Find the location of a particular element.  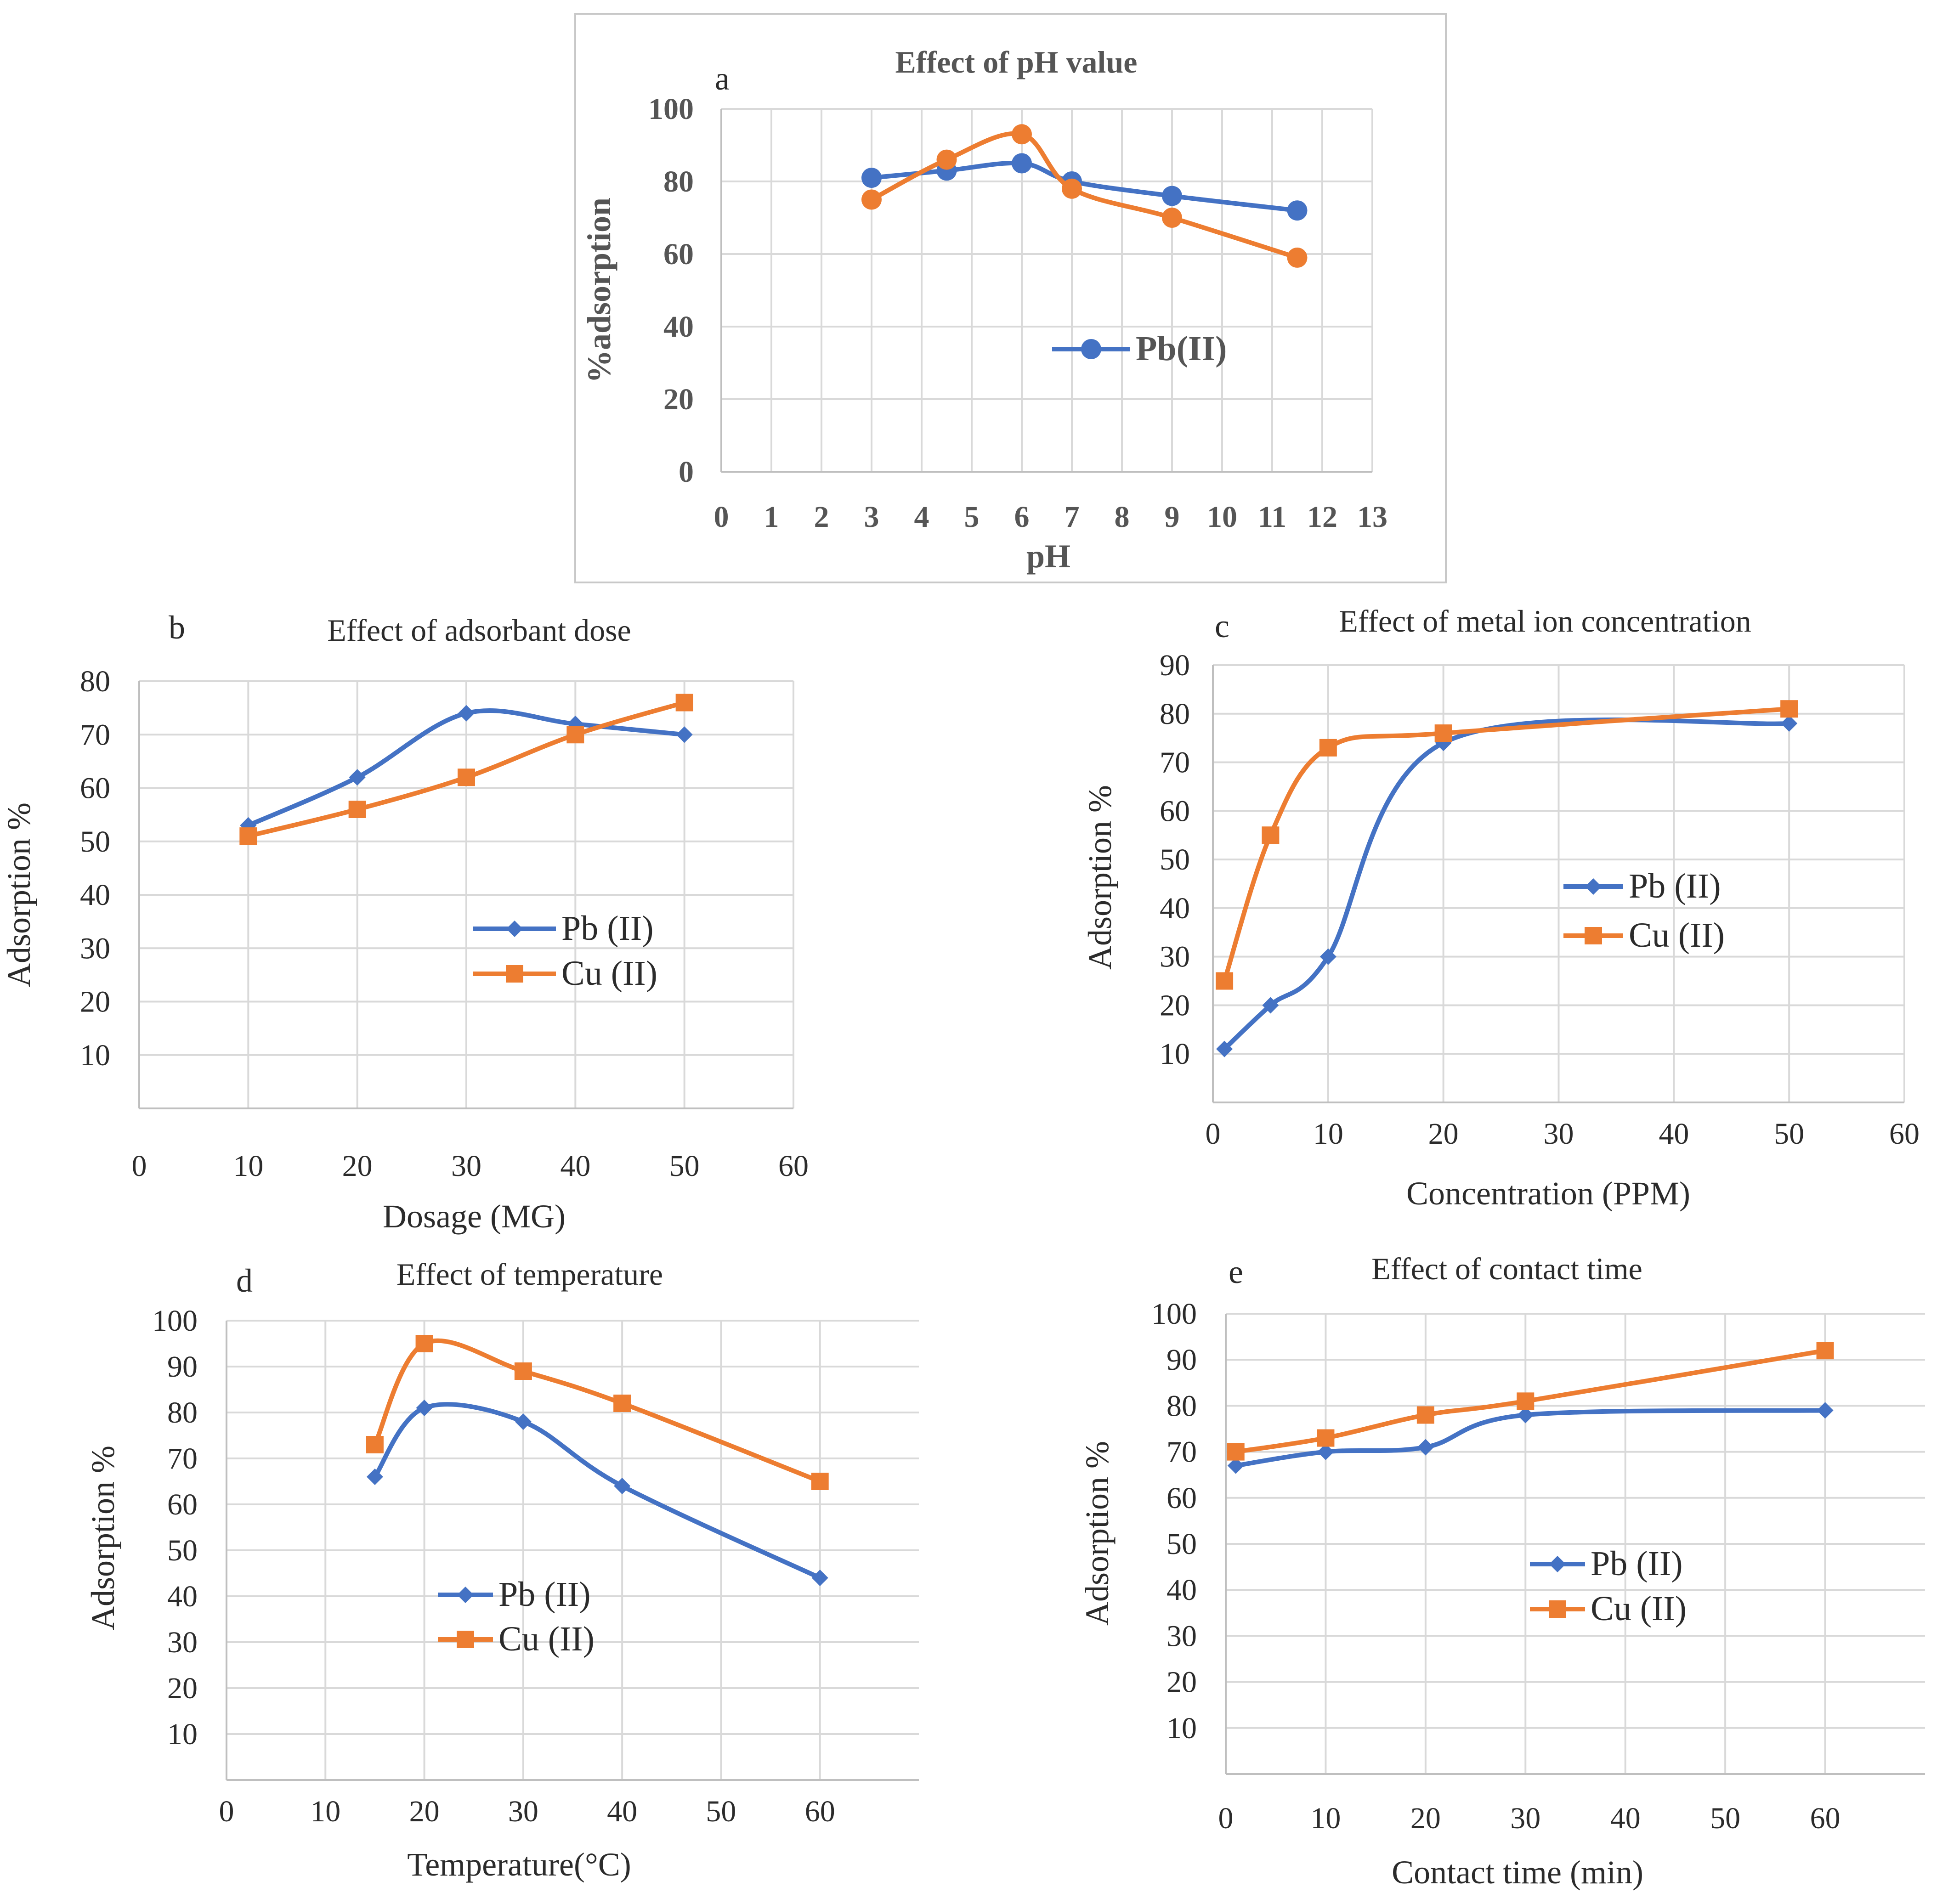

y-axis-label: %adsorption is located at coordinates (599, 290).